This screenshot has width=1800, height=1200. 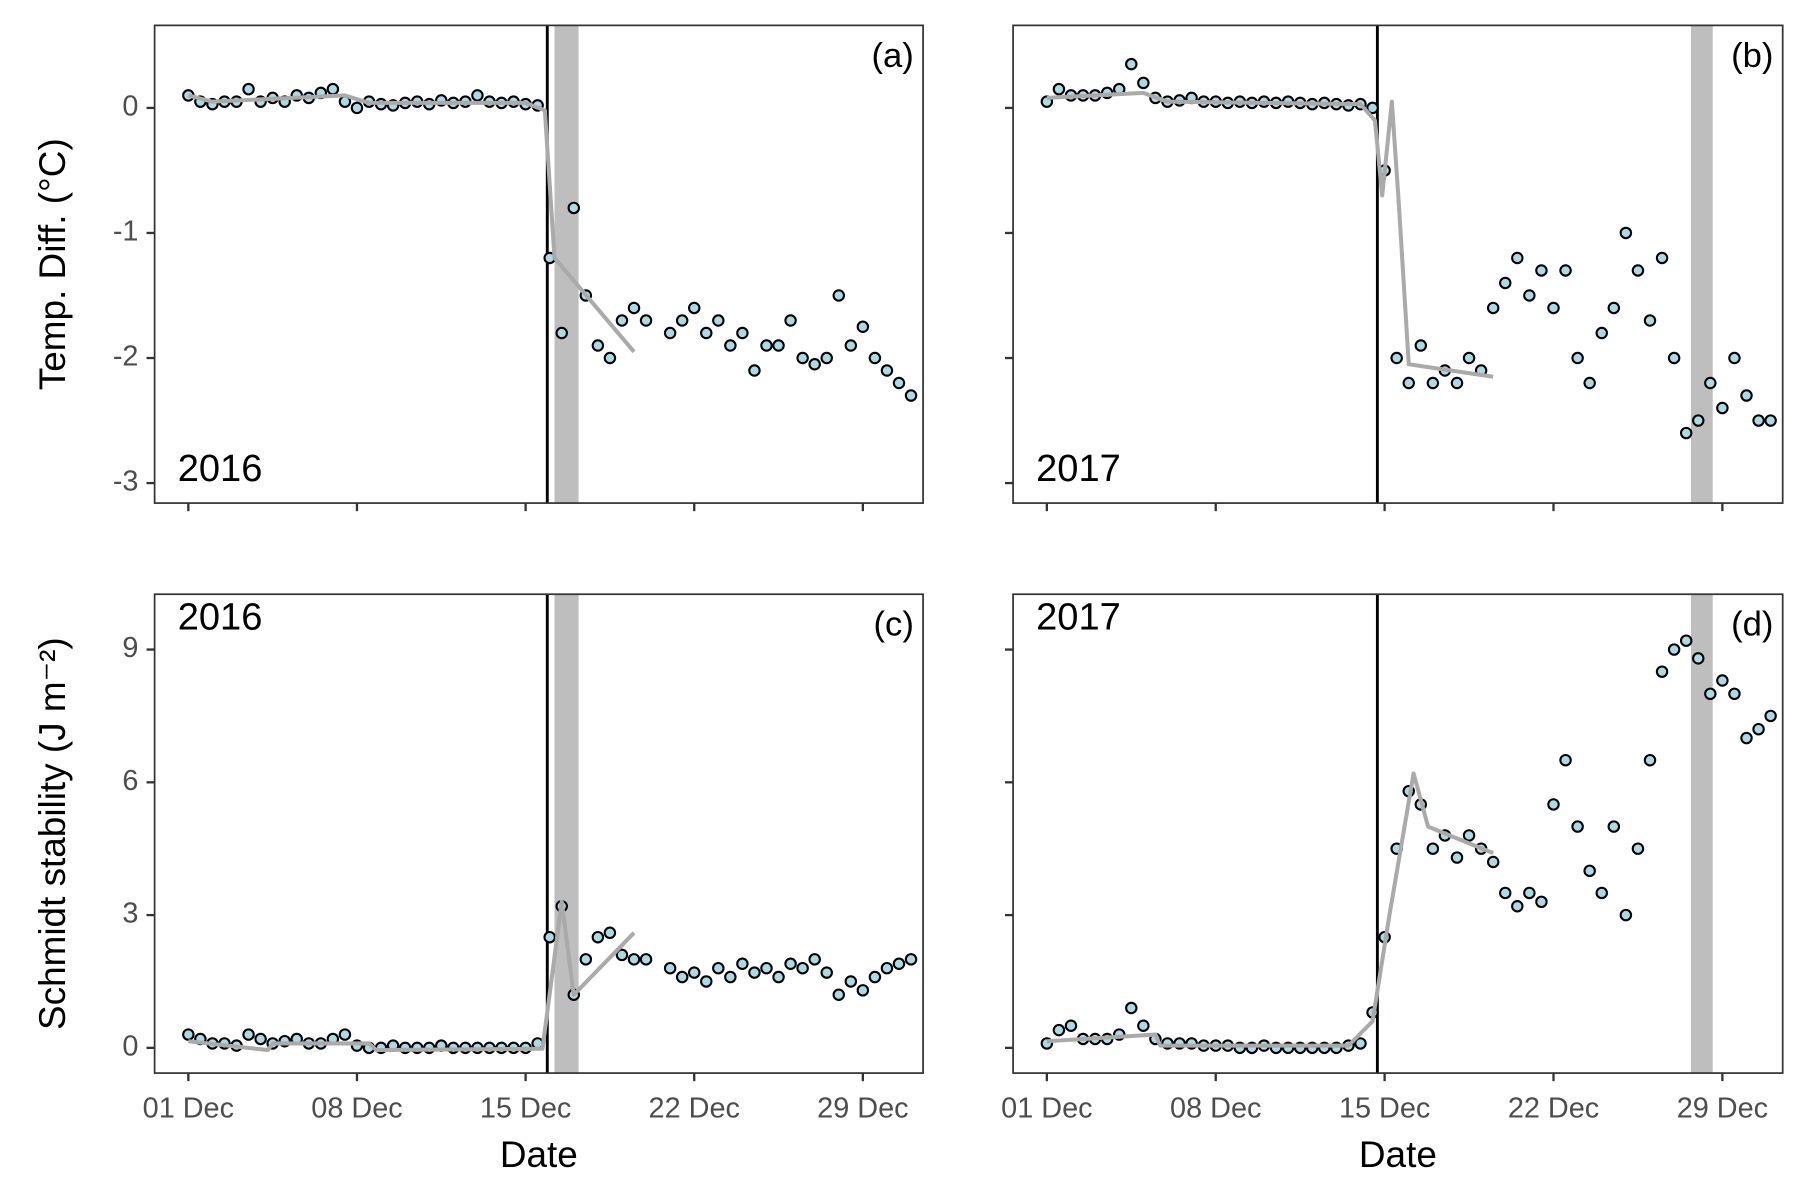 I want to click on panel-label: (b), so click(x=1752, y=56).